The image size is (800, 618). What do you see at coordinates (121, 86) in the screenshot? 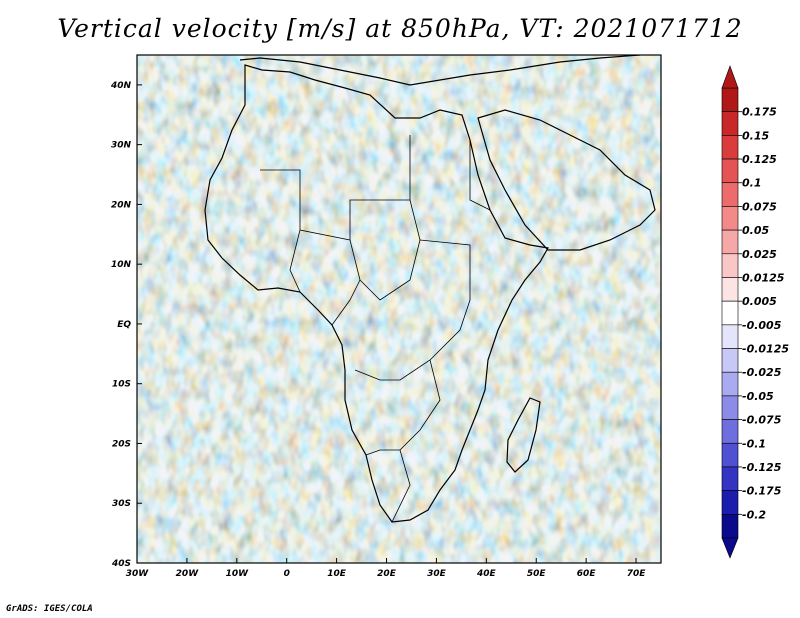
I see `lat-tick-label: 40N` at bounding box center [121, 86].